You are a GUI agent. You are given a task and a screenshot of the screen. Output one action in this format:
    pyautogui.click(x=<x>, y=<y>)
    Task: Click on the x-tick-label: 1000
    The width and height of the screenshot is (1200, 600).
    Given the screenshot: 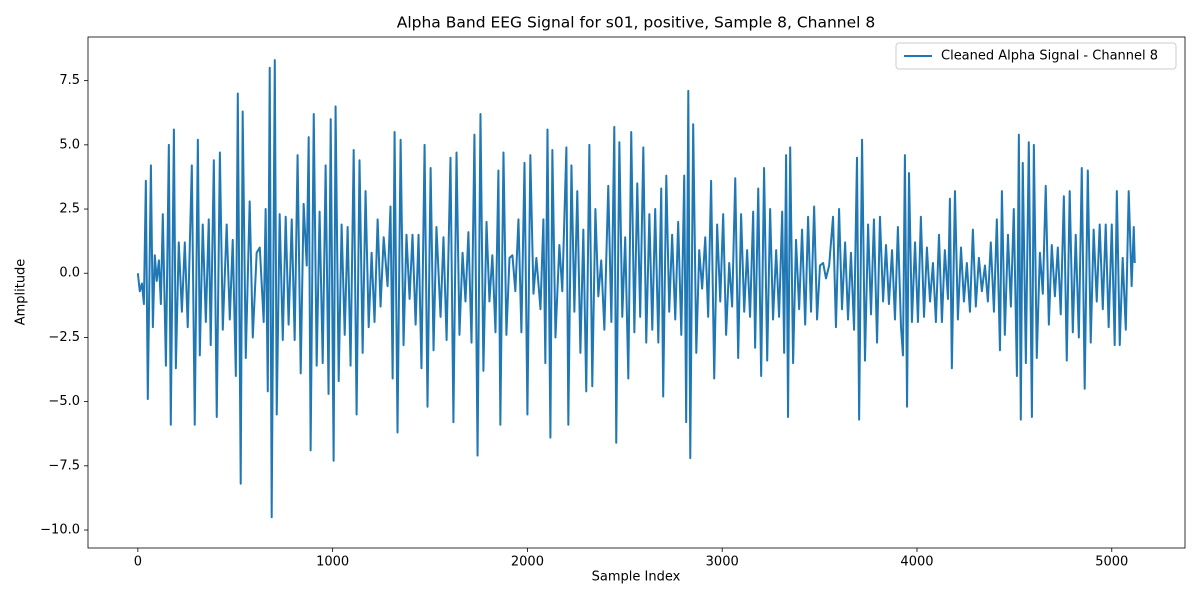 What is the action you would take?
    pyautogui.click(x=332, y=562)
    